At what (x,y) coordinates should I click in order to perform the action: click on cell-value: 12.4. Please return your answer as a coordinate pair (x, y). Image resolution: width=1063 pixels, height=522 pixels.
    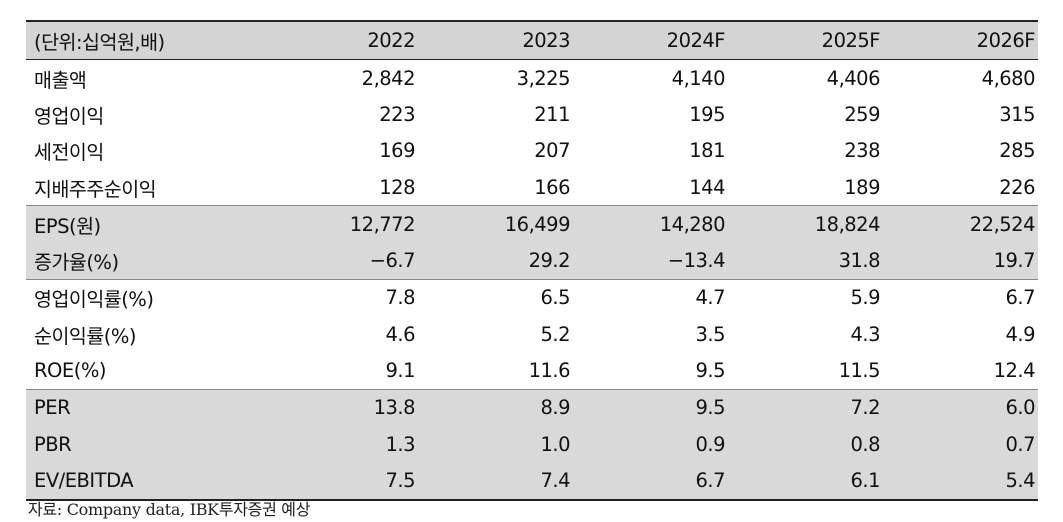
    Looking at the image, I should click on (1014, 371).